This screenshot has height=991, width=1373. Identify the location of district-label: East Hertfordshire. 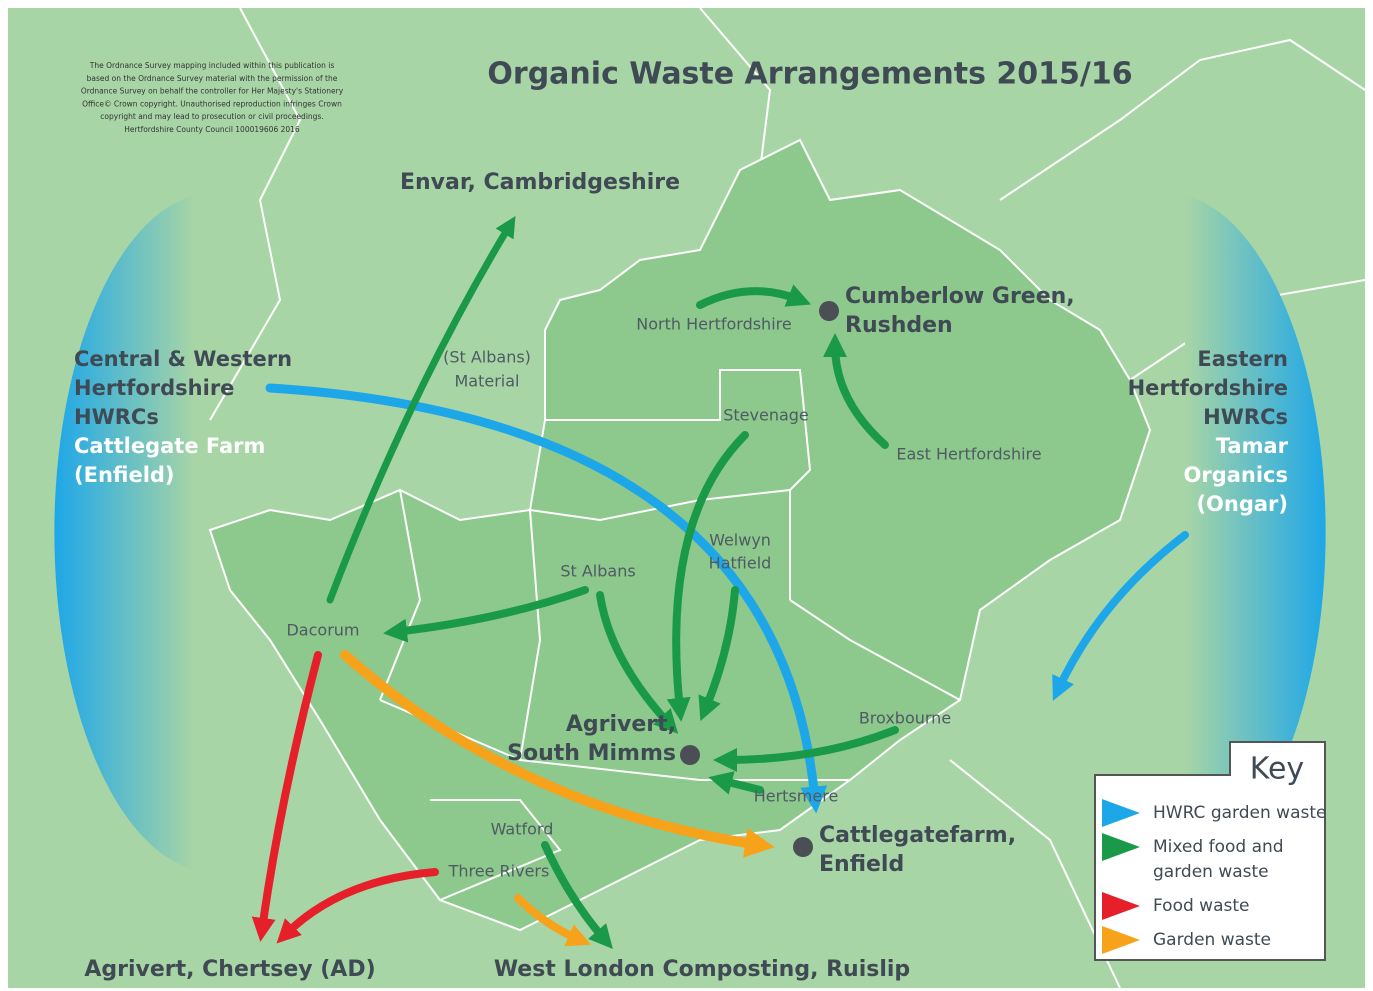
(968, 454).